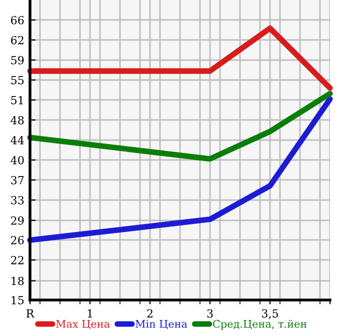  I want to click on y-tick-label: 40, so click(17, 160).